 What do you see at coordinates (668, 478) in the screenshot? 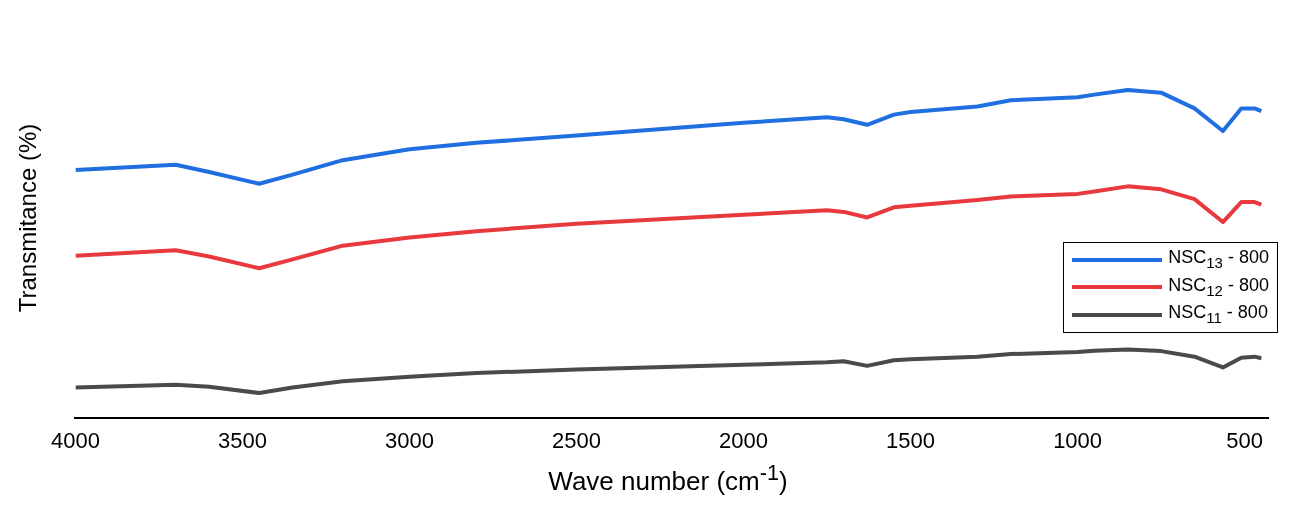
I see `x-axis-title: Wave number (cm$^{-1}$)` at bounding box center [668, 478].